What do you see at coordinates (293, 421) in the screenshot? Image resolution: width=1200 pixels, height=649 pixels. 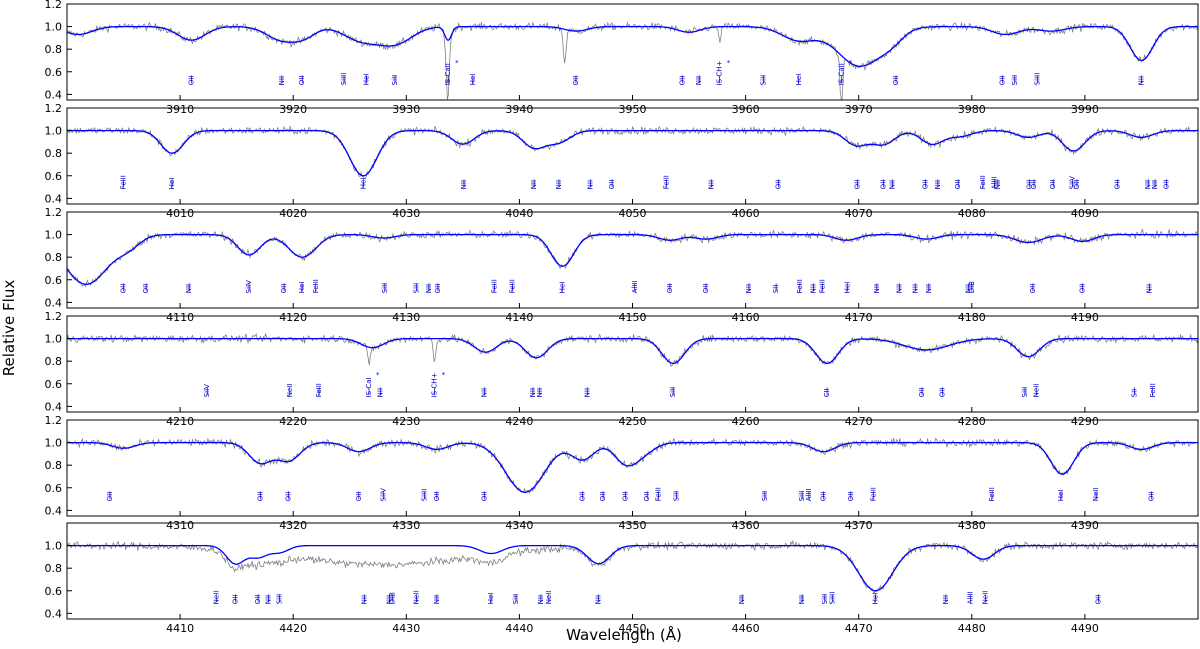 I see `x-tick-label-4-1: 4220` at bounding box center [293, 421].